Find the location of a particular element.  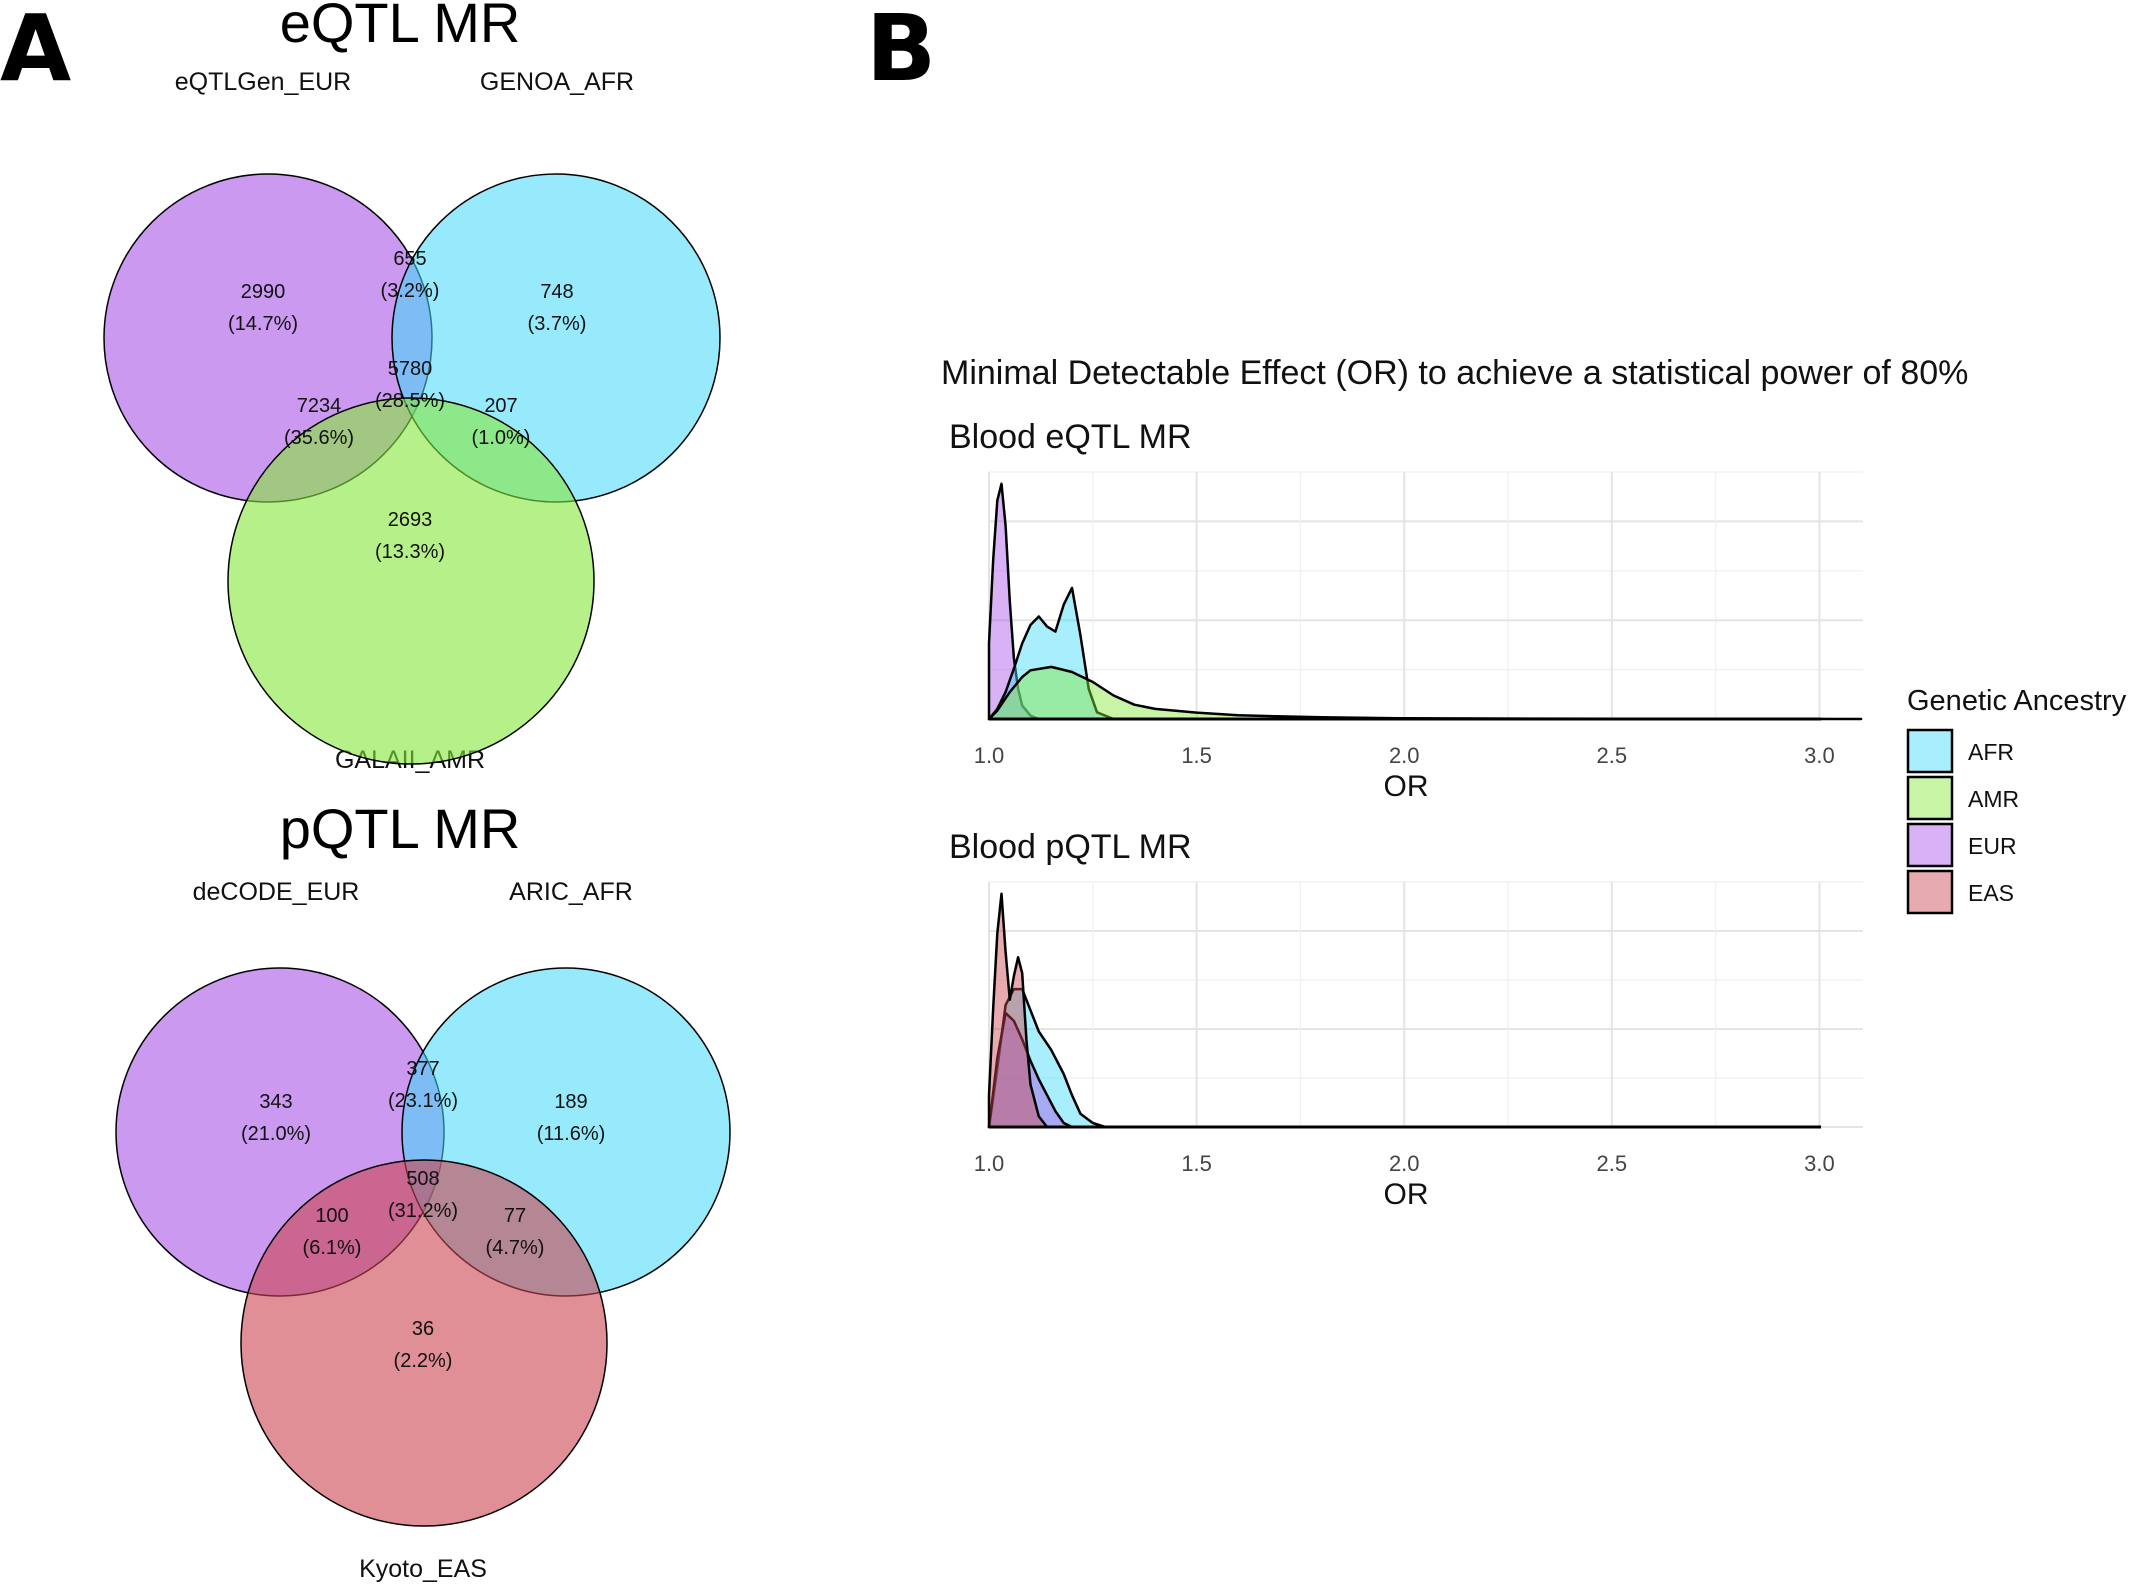

legend: Genetic Ancestry AFR AMR EUR EAS is located at coordinates (2016, 800).